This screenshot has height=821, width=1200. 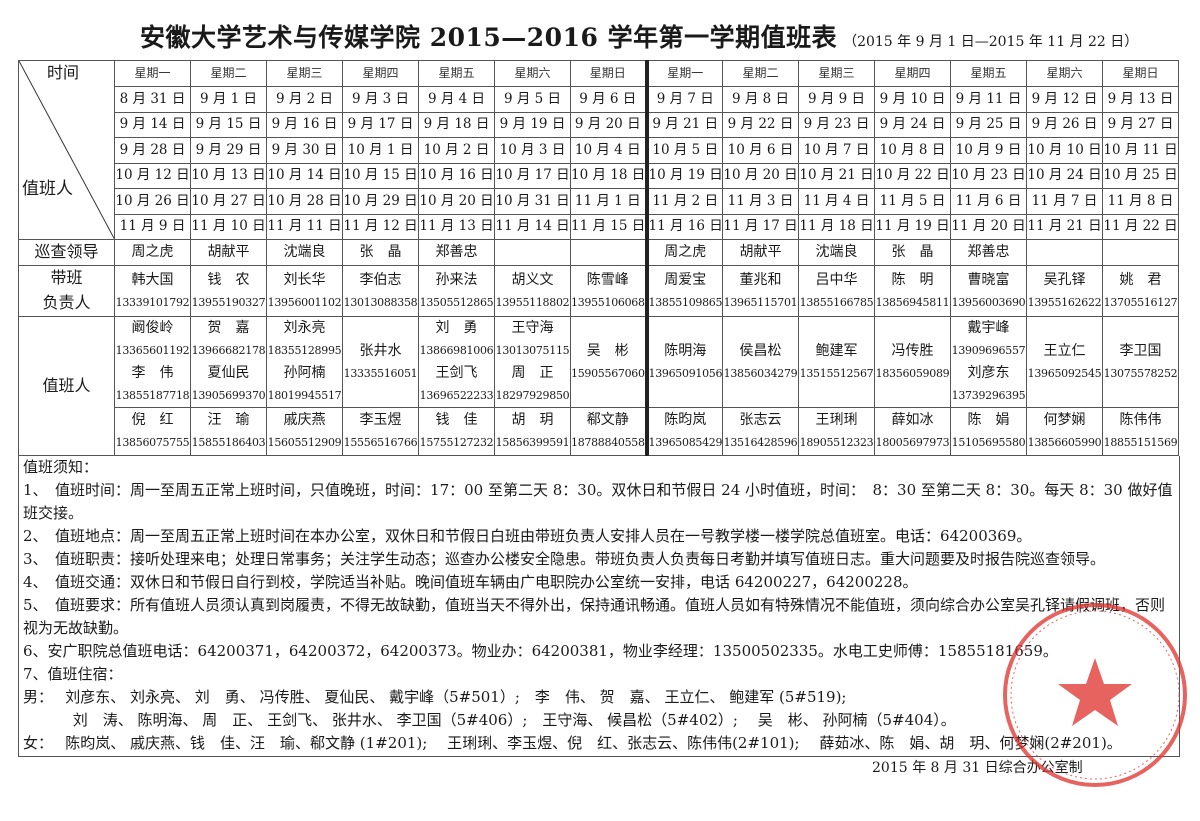 I want to click on person-phone: 15856399591, so click(x=532, y=442).